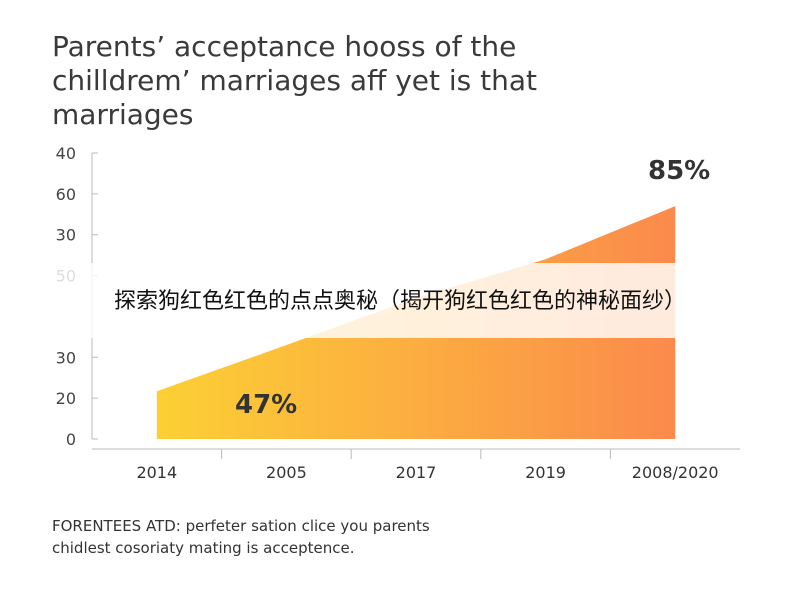 The height and width of the screenshot is (600, 800). Describe the element at coordinates (286, 472) in the screenshot. I see `x-tick-label: 2005` at that location.